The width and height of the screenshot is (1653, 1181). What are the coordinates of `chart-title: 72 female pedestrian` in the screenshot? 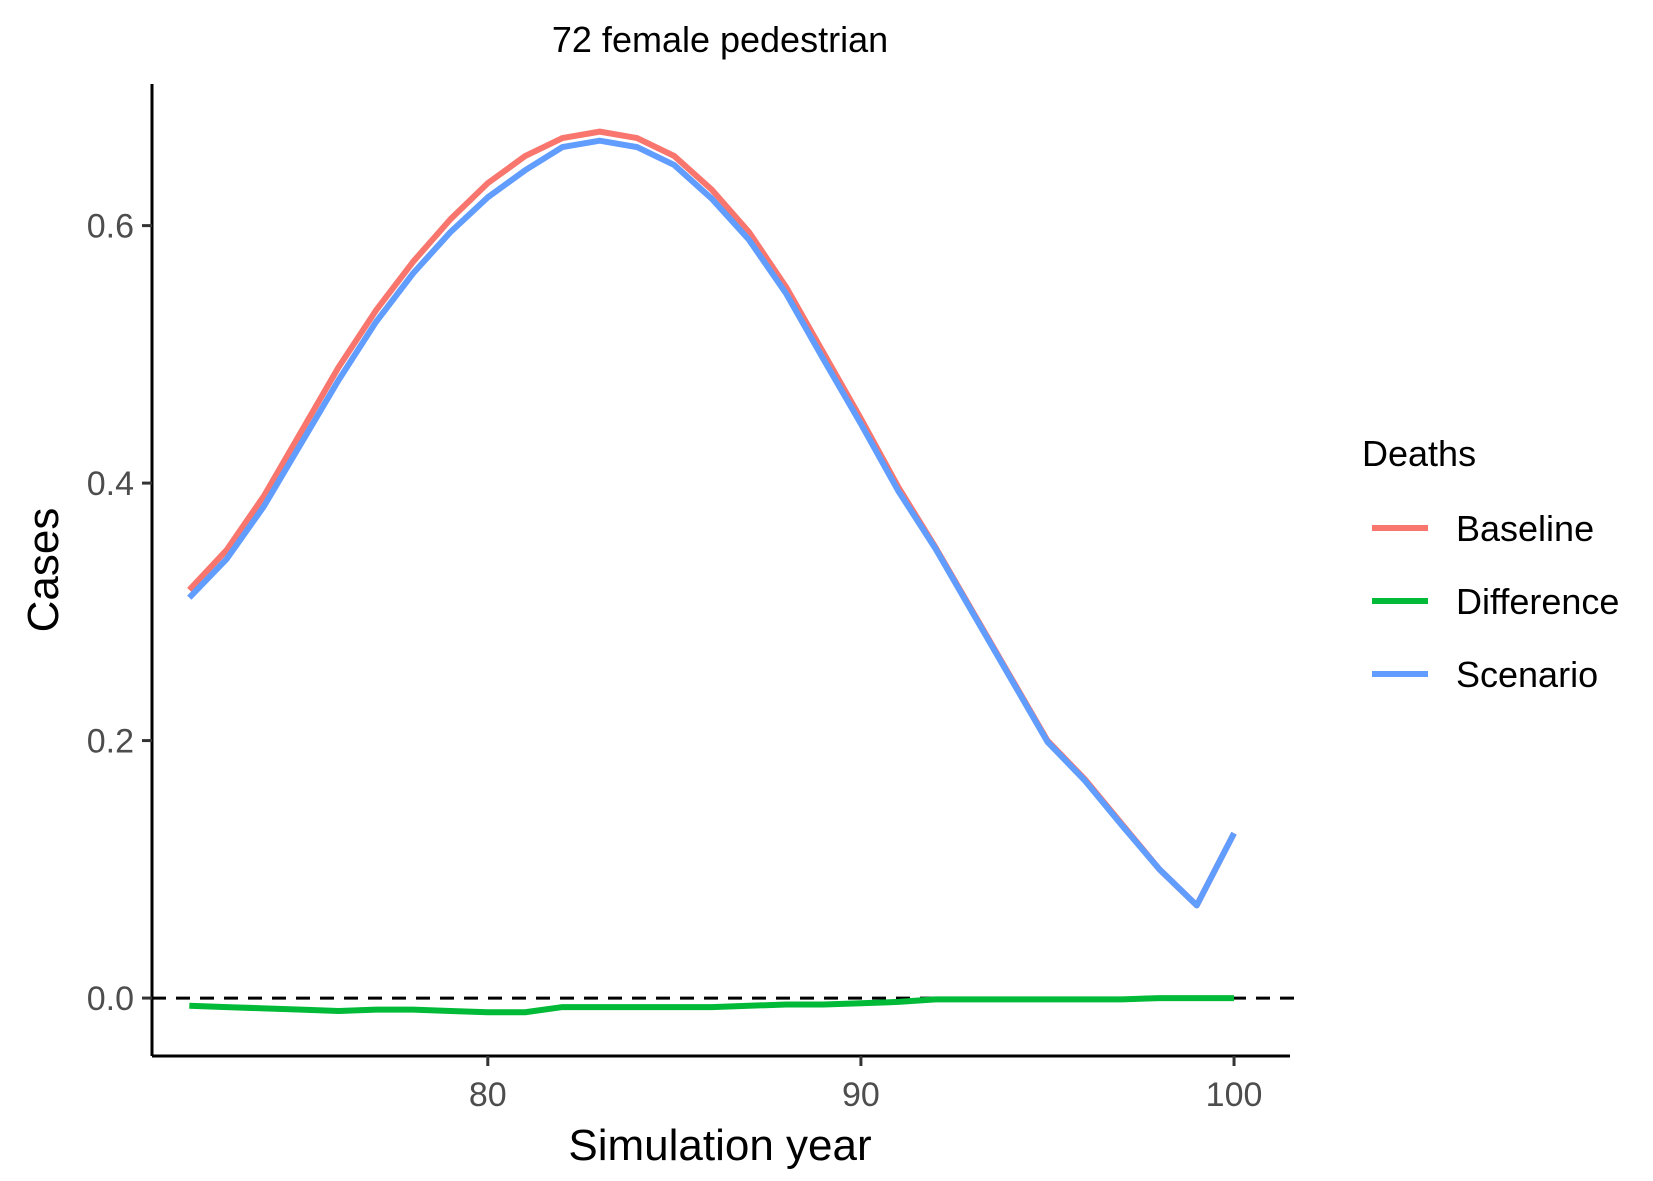 It's located at (720, 39).